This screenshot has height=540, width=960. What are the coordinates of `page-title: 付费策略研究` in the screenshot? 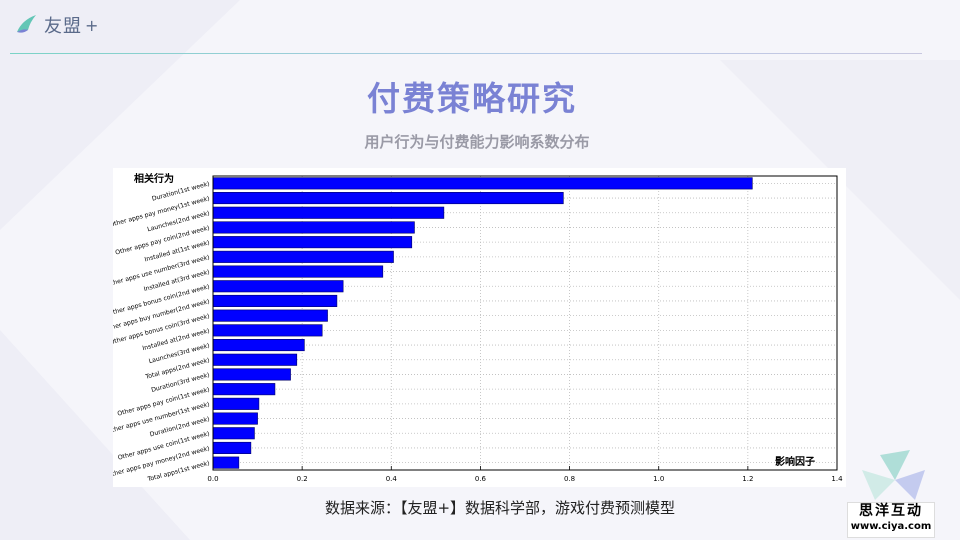 It's located at (472, 98).